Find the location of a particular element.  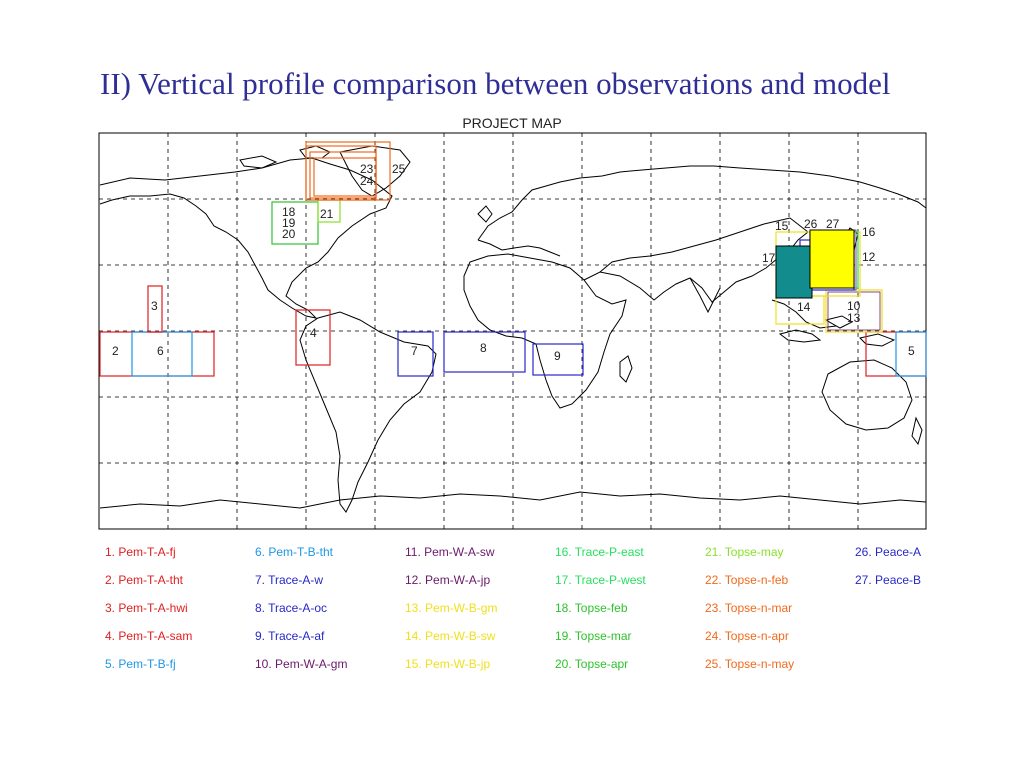

box-label-14: 14 is located at coordinates (804, 307).